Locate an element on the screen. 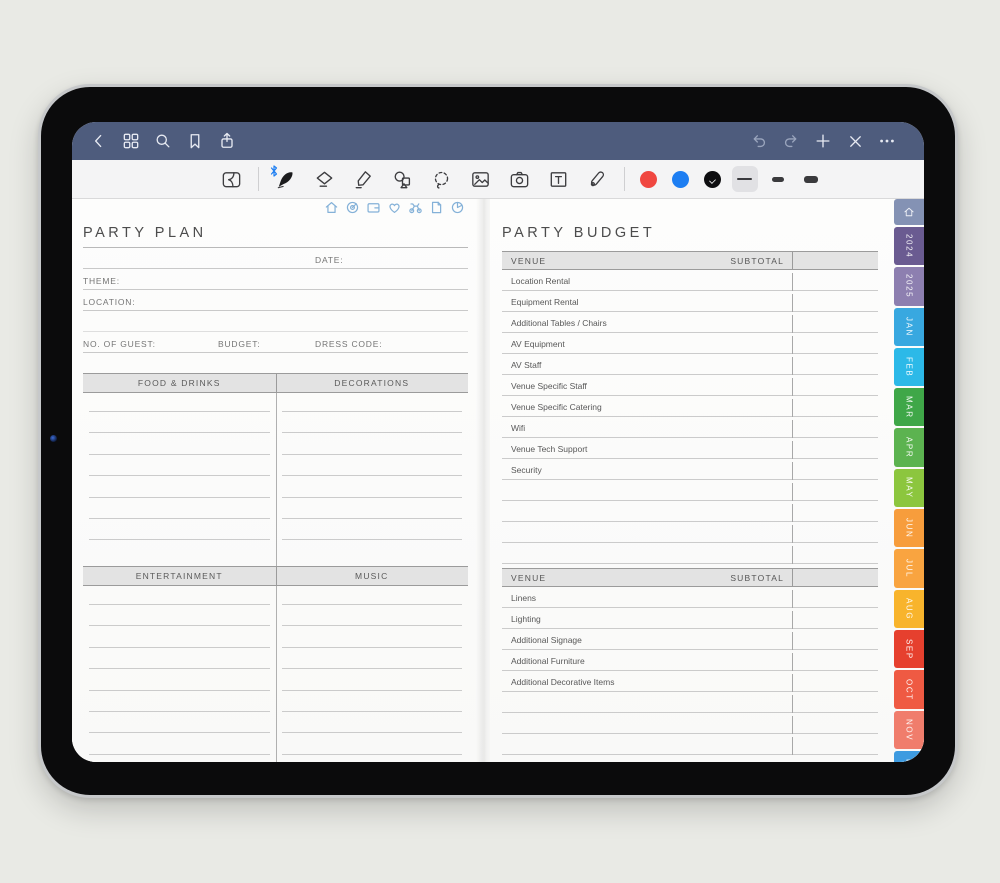  budget-row-label: Venue Specific Staff is located at coordinates (549, 386).